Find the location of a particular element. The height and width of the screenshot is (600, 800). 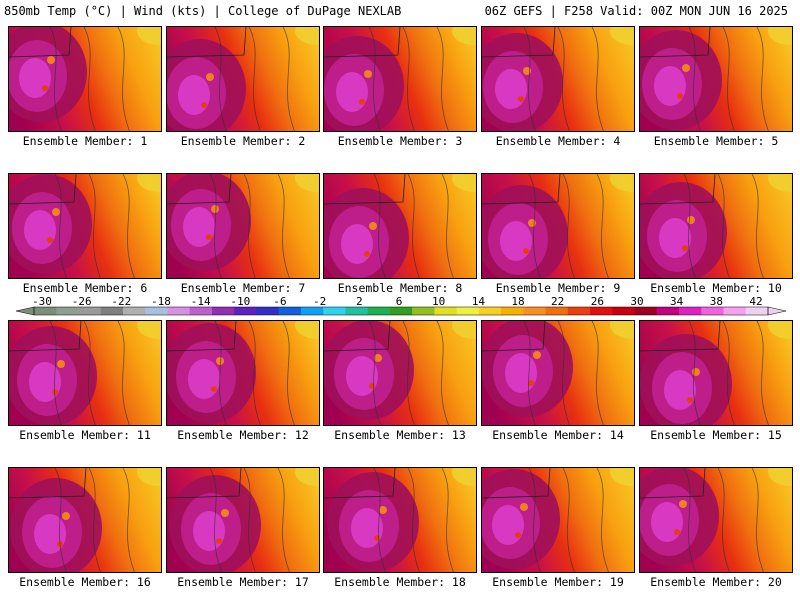

colorbar-tick-label: 22 is located at coordinates (557, 302).